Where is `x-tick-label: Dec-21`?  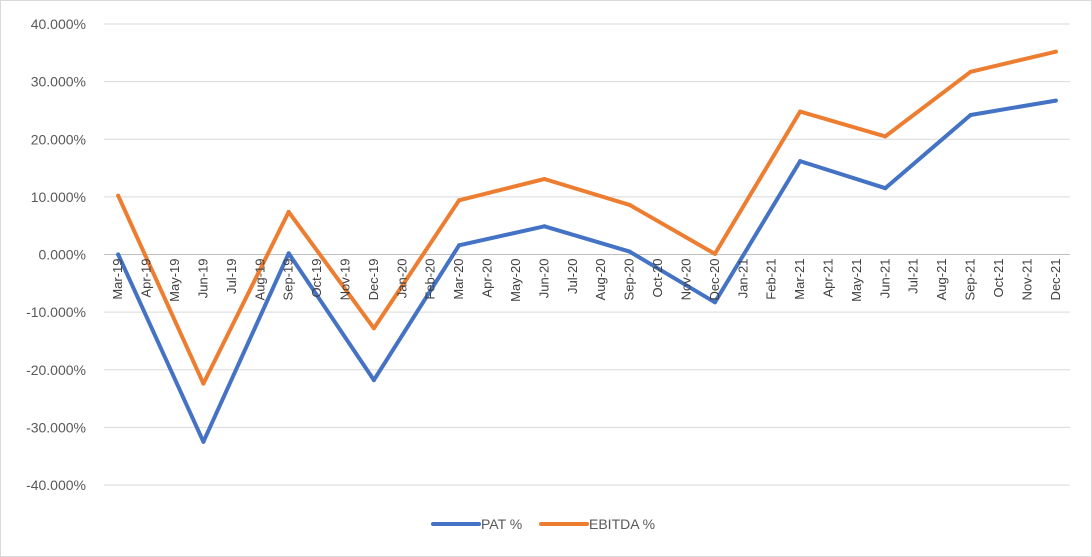 x-tick-label: Dec-21 is located at coordinates (1055, 280).